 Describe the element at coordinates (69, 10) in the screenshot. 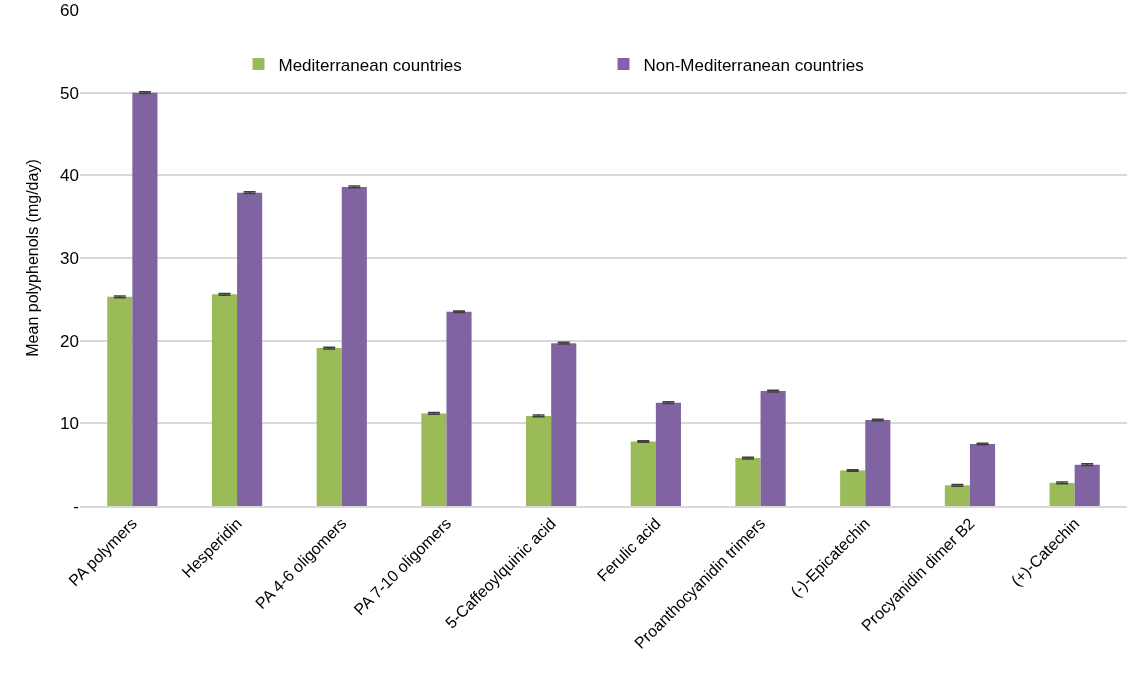

I see `y-tick-label: 60` at that location.